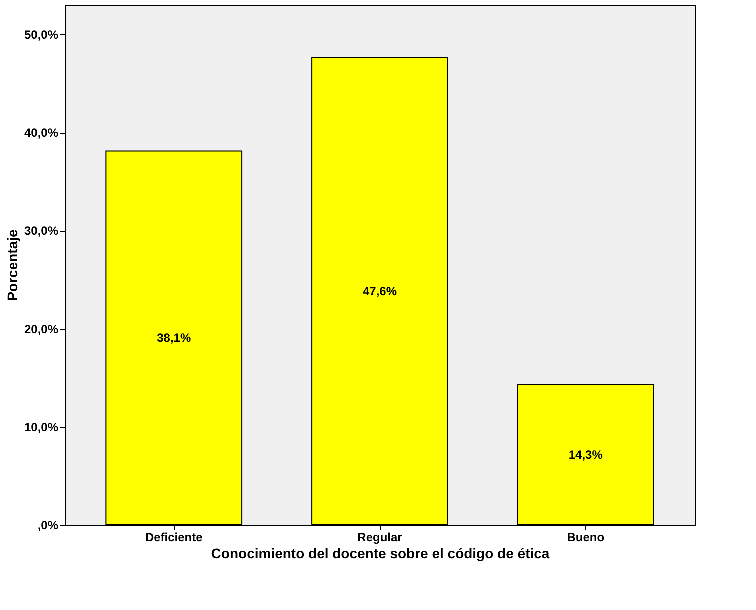 This screenshot has width=756, height=610. Describe the element at coordinates (41, 35) in the screenshot. I see `y-tick-label: 50,0%` at that location.